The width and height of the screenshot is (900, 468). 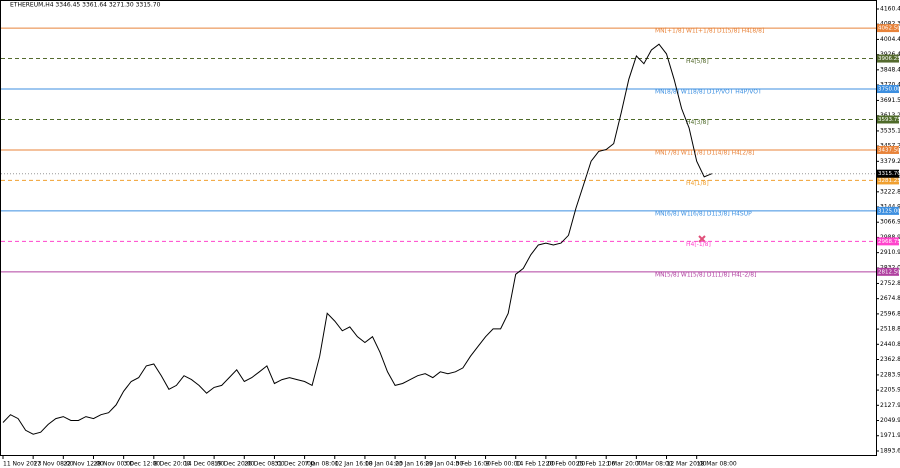 What do you see at coordinates (264, 464) in the screenshot?
I see `x-tick-label: 26 Dec 08:00` at bounding box center [264, 464].